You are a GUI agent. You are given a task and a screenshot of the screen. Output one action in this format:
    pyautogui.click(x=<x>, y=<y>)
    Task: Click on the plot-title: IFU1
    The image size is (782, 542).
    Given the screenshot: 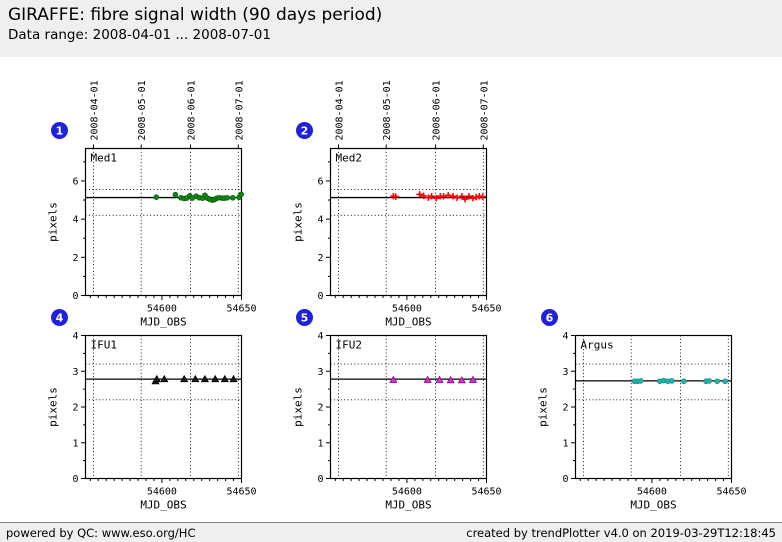 What is the action you would take?
    pyautogui.click(x=104, y=345)
    